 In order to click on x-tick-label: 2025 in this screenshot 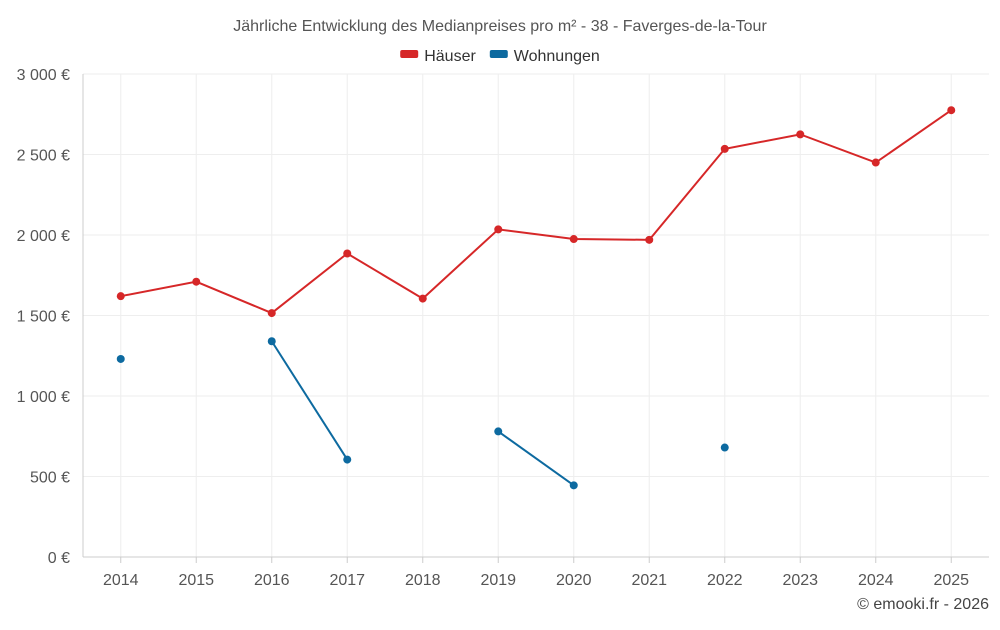, I will do `click(951, 580)`.